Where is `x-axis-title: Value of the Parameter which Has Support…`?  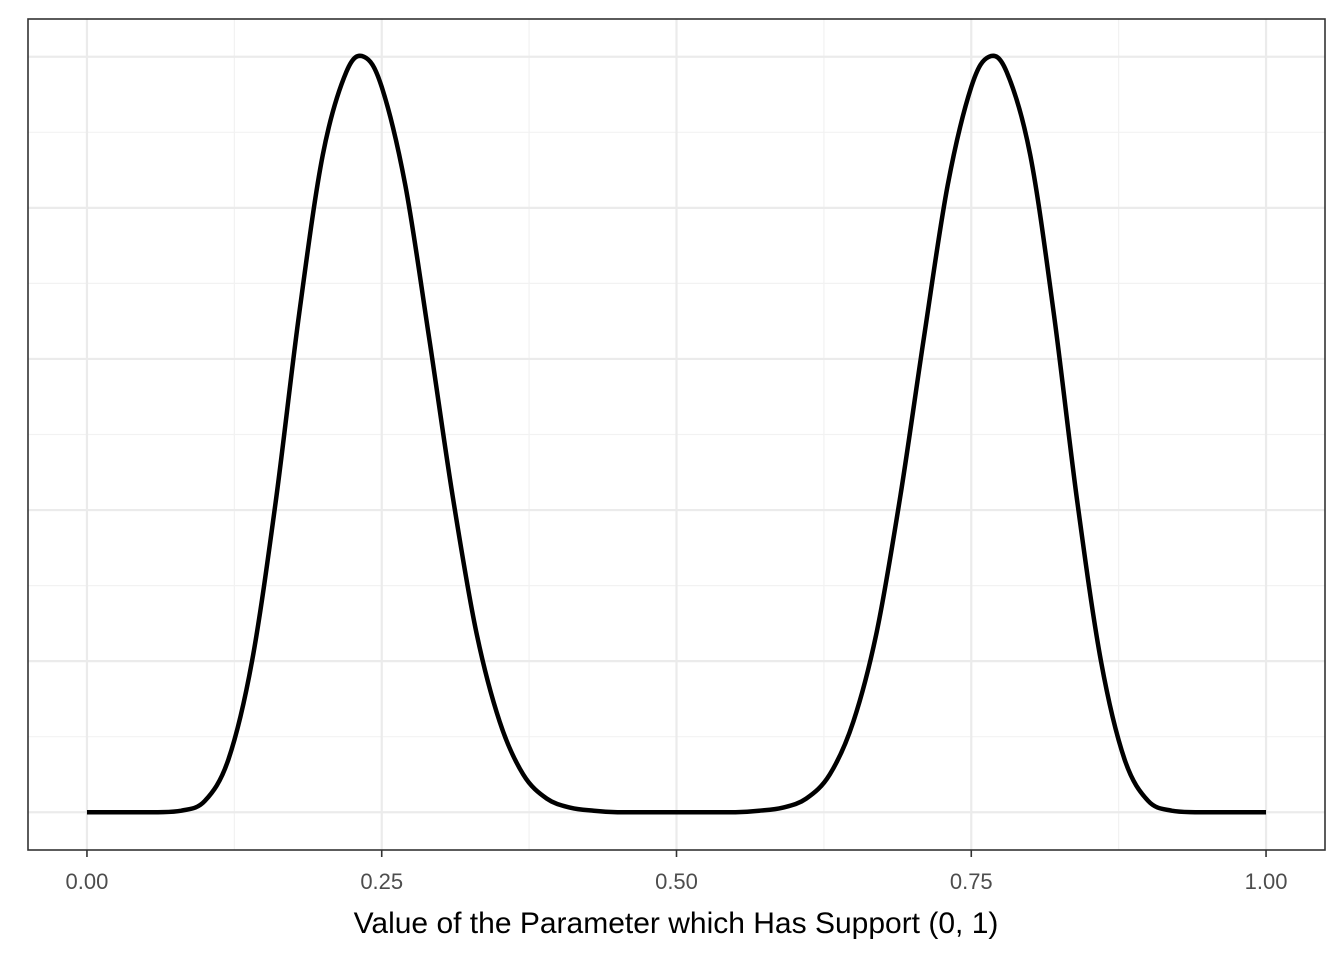
x-axis-title: Value of the Parameter which Has Support… is located at coordinates (676, 923).